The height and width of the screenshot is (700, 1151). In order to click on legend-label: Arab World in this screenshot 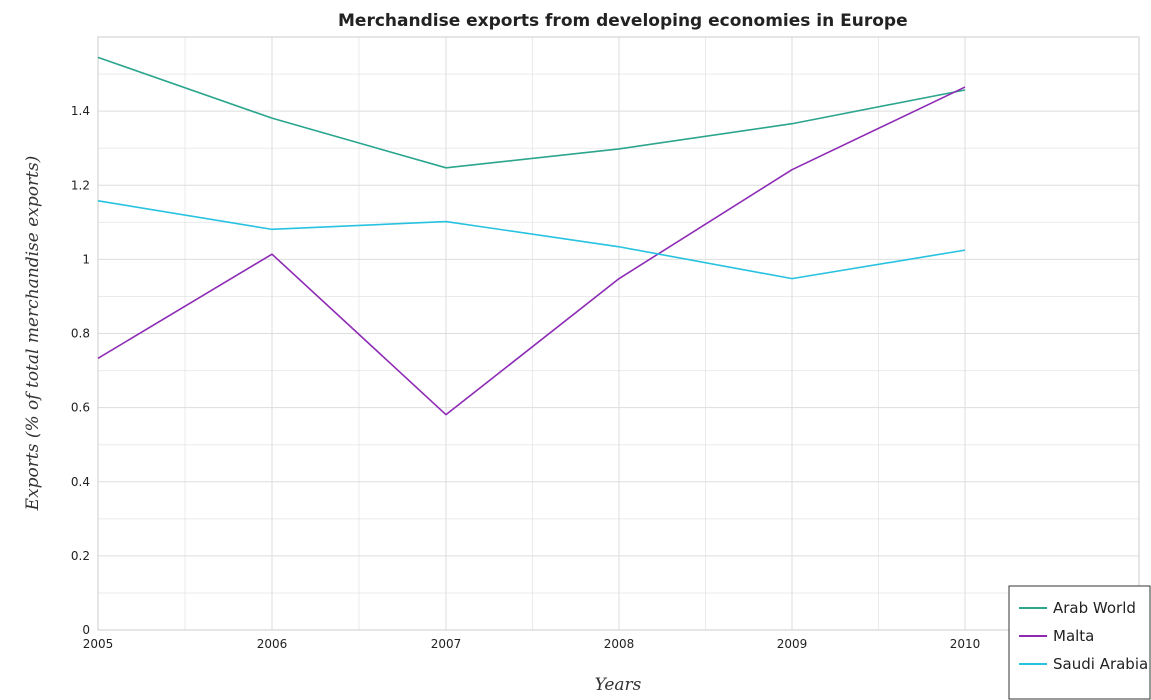, I will do `click(1094, 608)`.